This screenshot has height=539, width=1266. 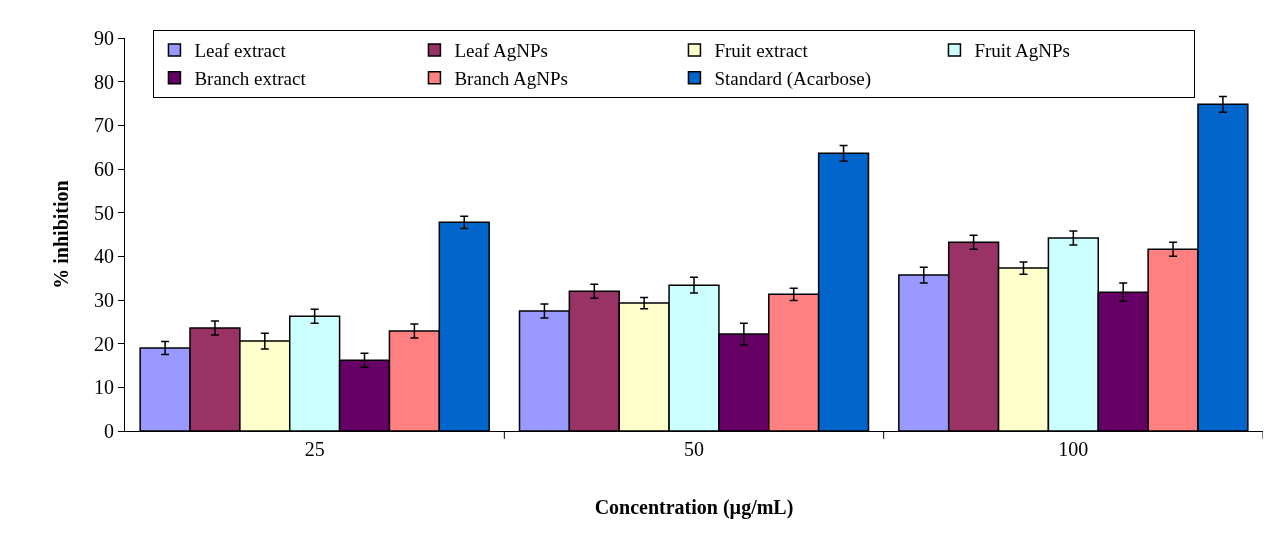 What do you see at coordinates (104, 256) in the screenshot?
I see `y-tick-label: 40` at bounding box center [104, 256].